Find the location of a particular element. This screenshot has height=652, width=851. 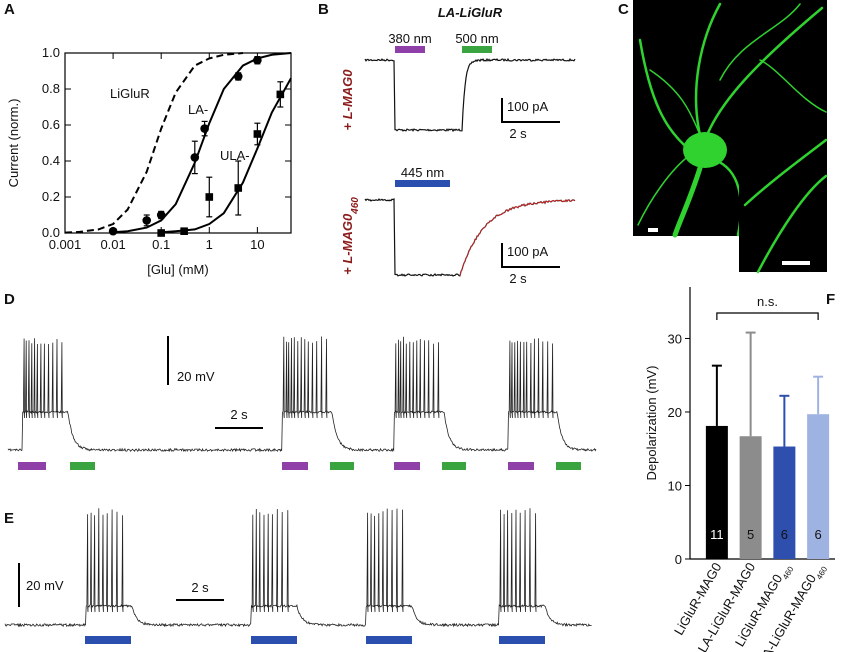

panel-label: D is located at coordinates (9, 299).